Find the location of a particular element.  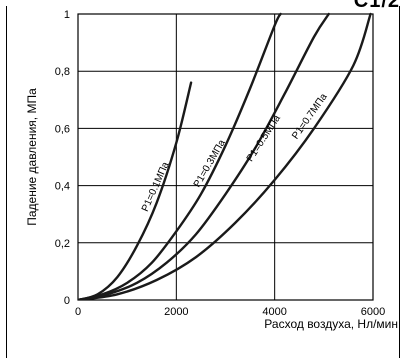

x-tick-label: 4000 is located at coordinates (274, 312).